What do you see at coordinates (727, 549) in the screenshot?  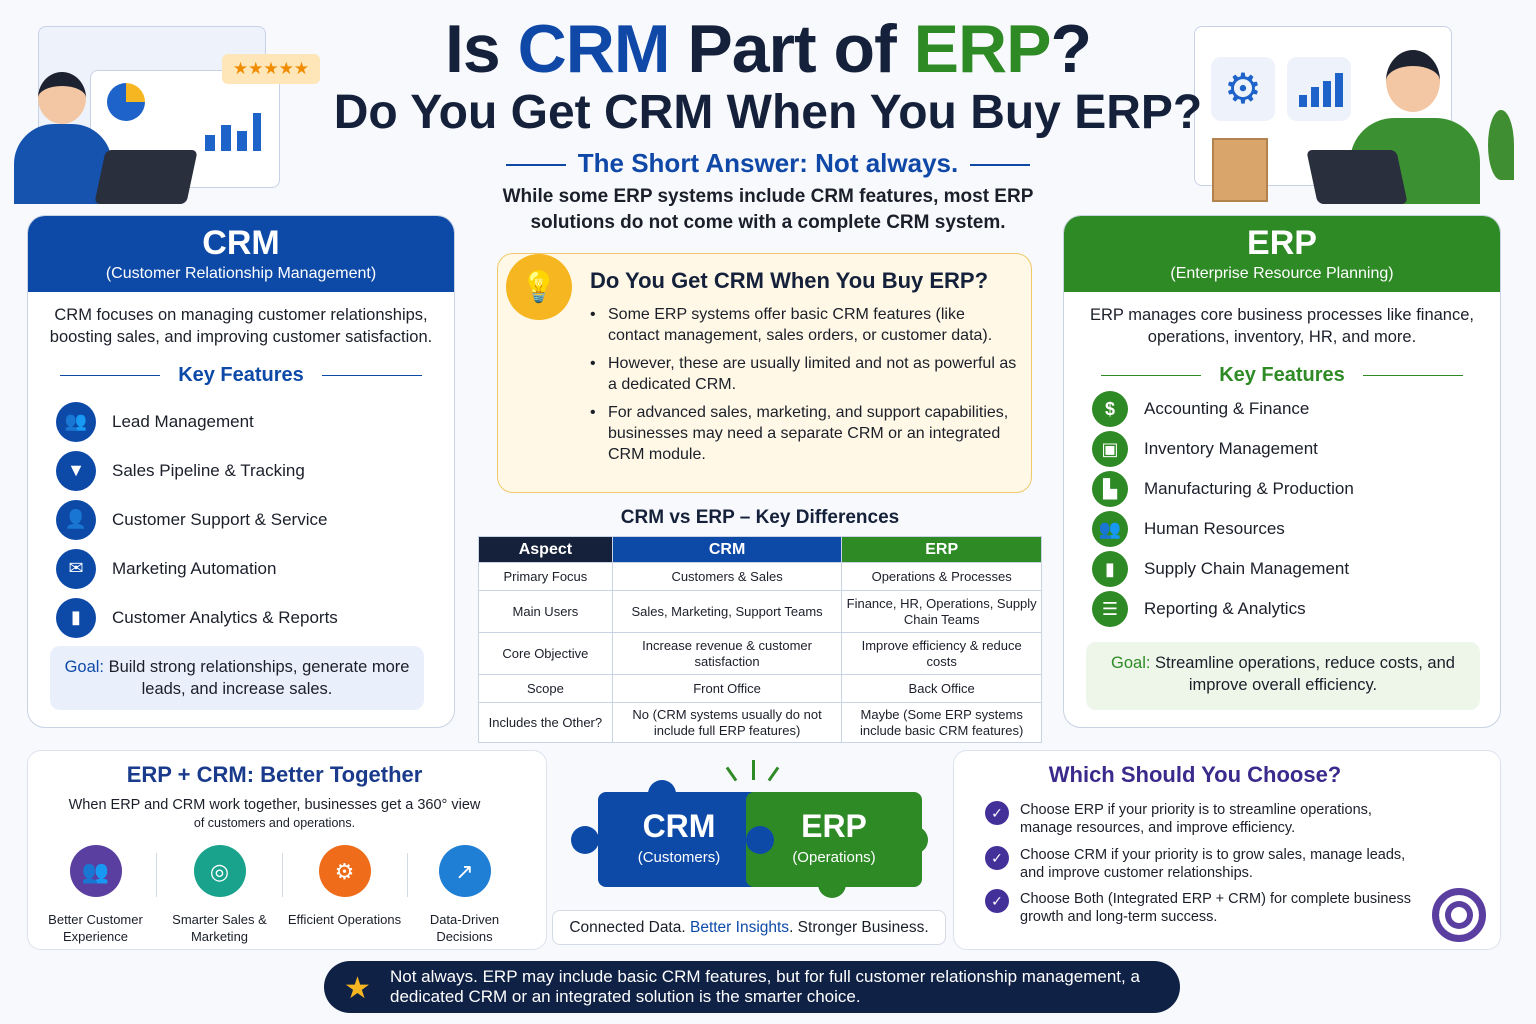 I see `header-crm: CRM` at bounding box center [727, 549].